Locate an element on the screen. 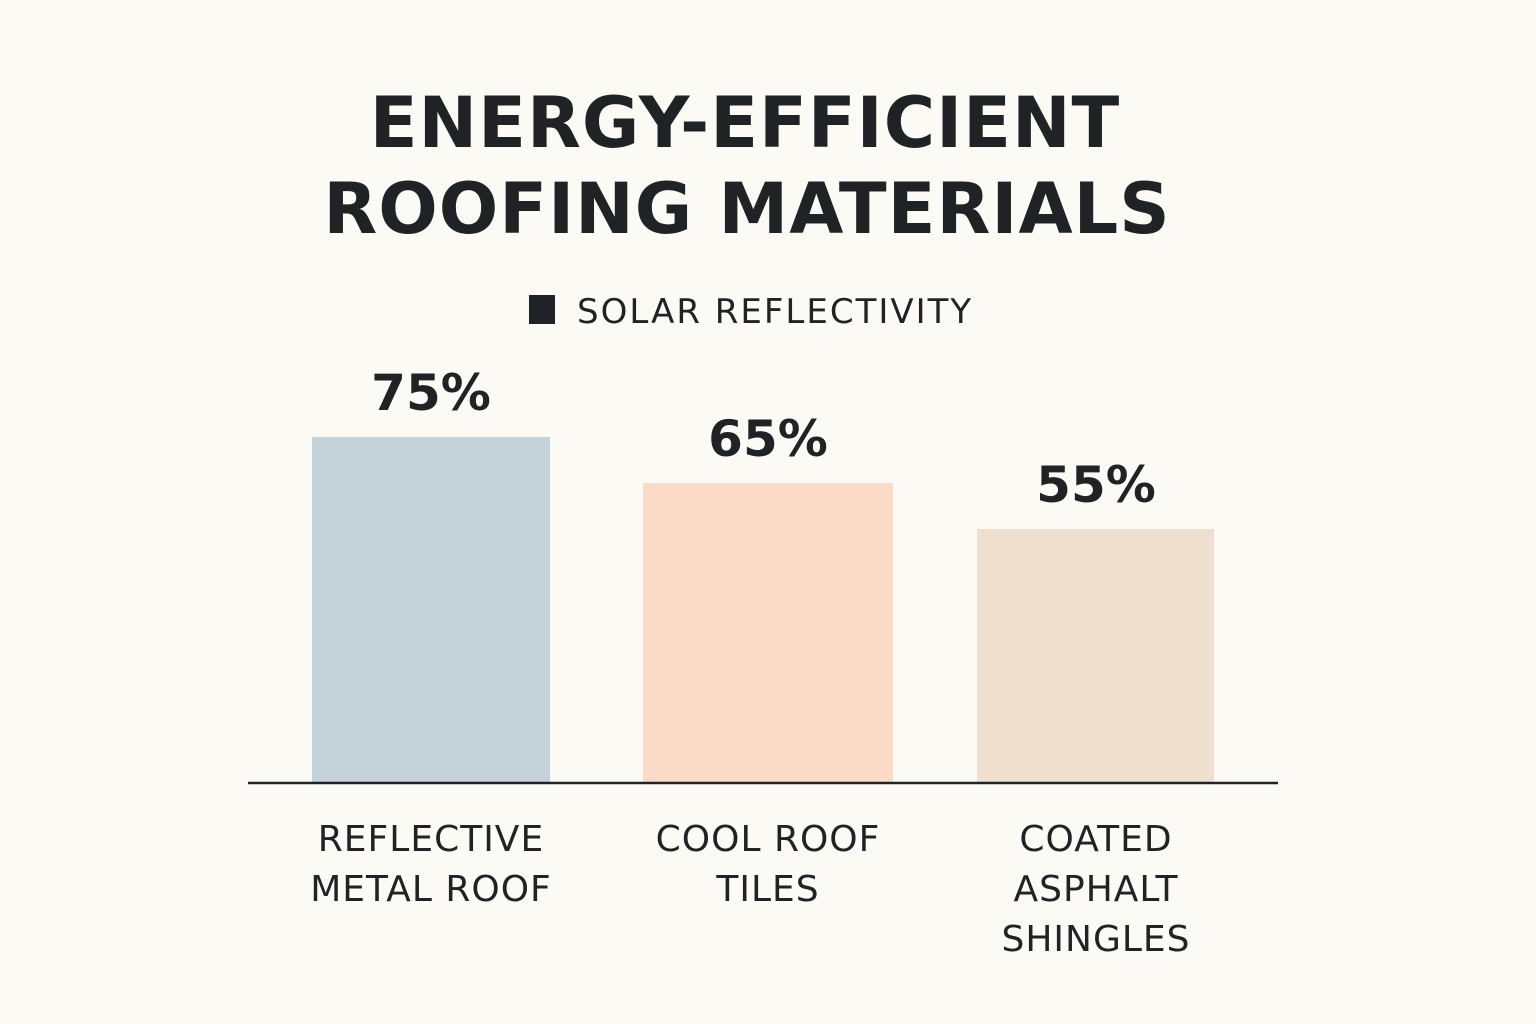  bar-value-label-1: 75% is located at coordinates (431, 393).